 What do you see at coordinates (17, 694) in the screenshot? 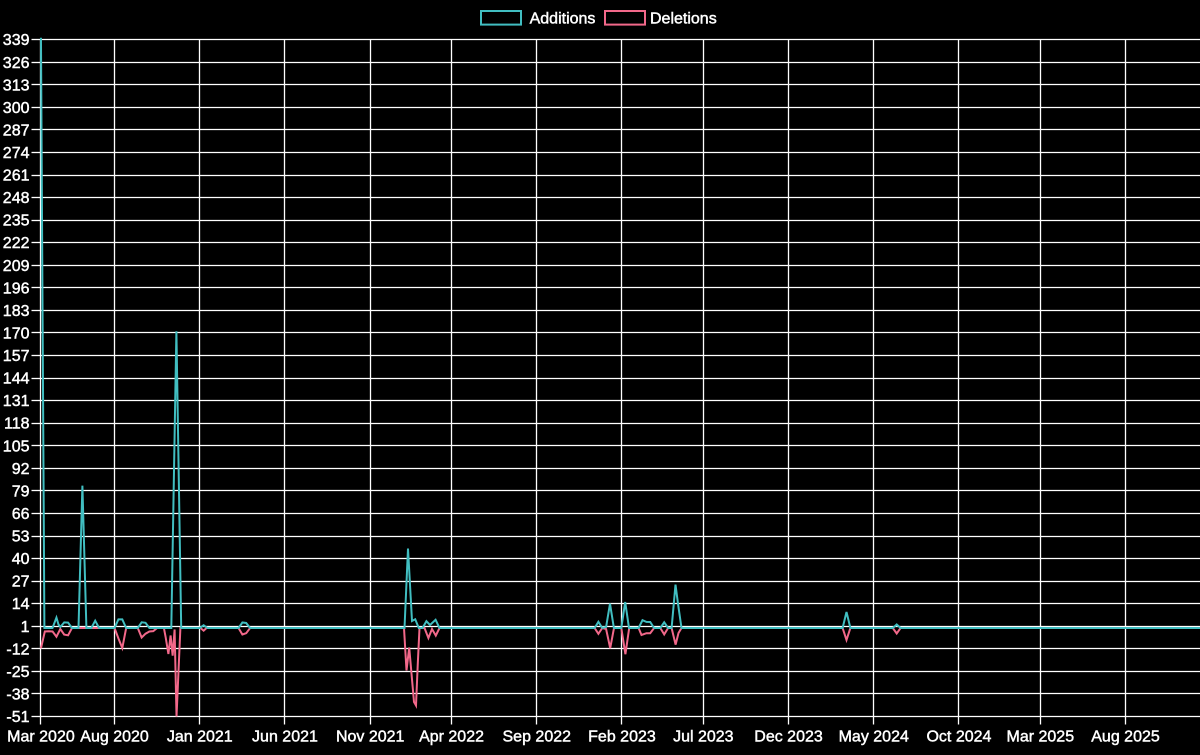
I see `svg-text: -38` at bounding box center [17, 694].